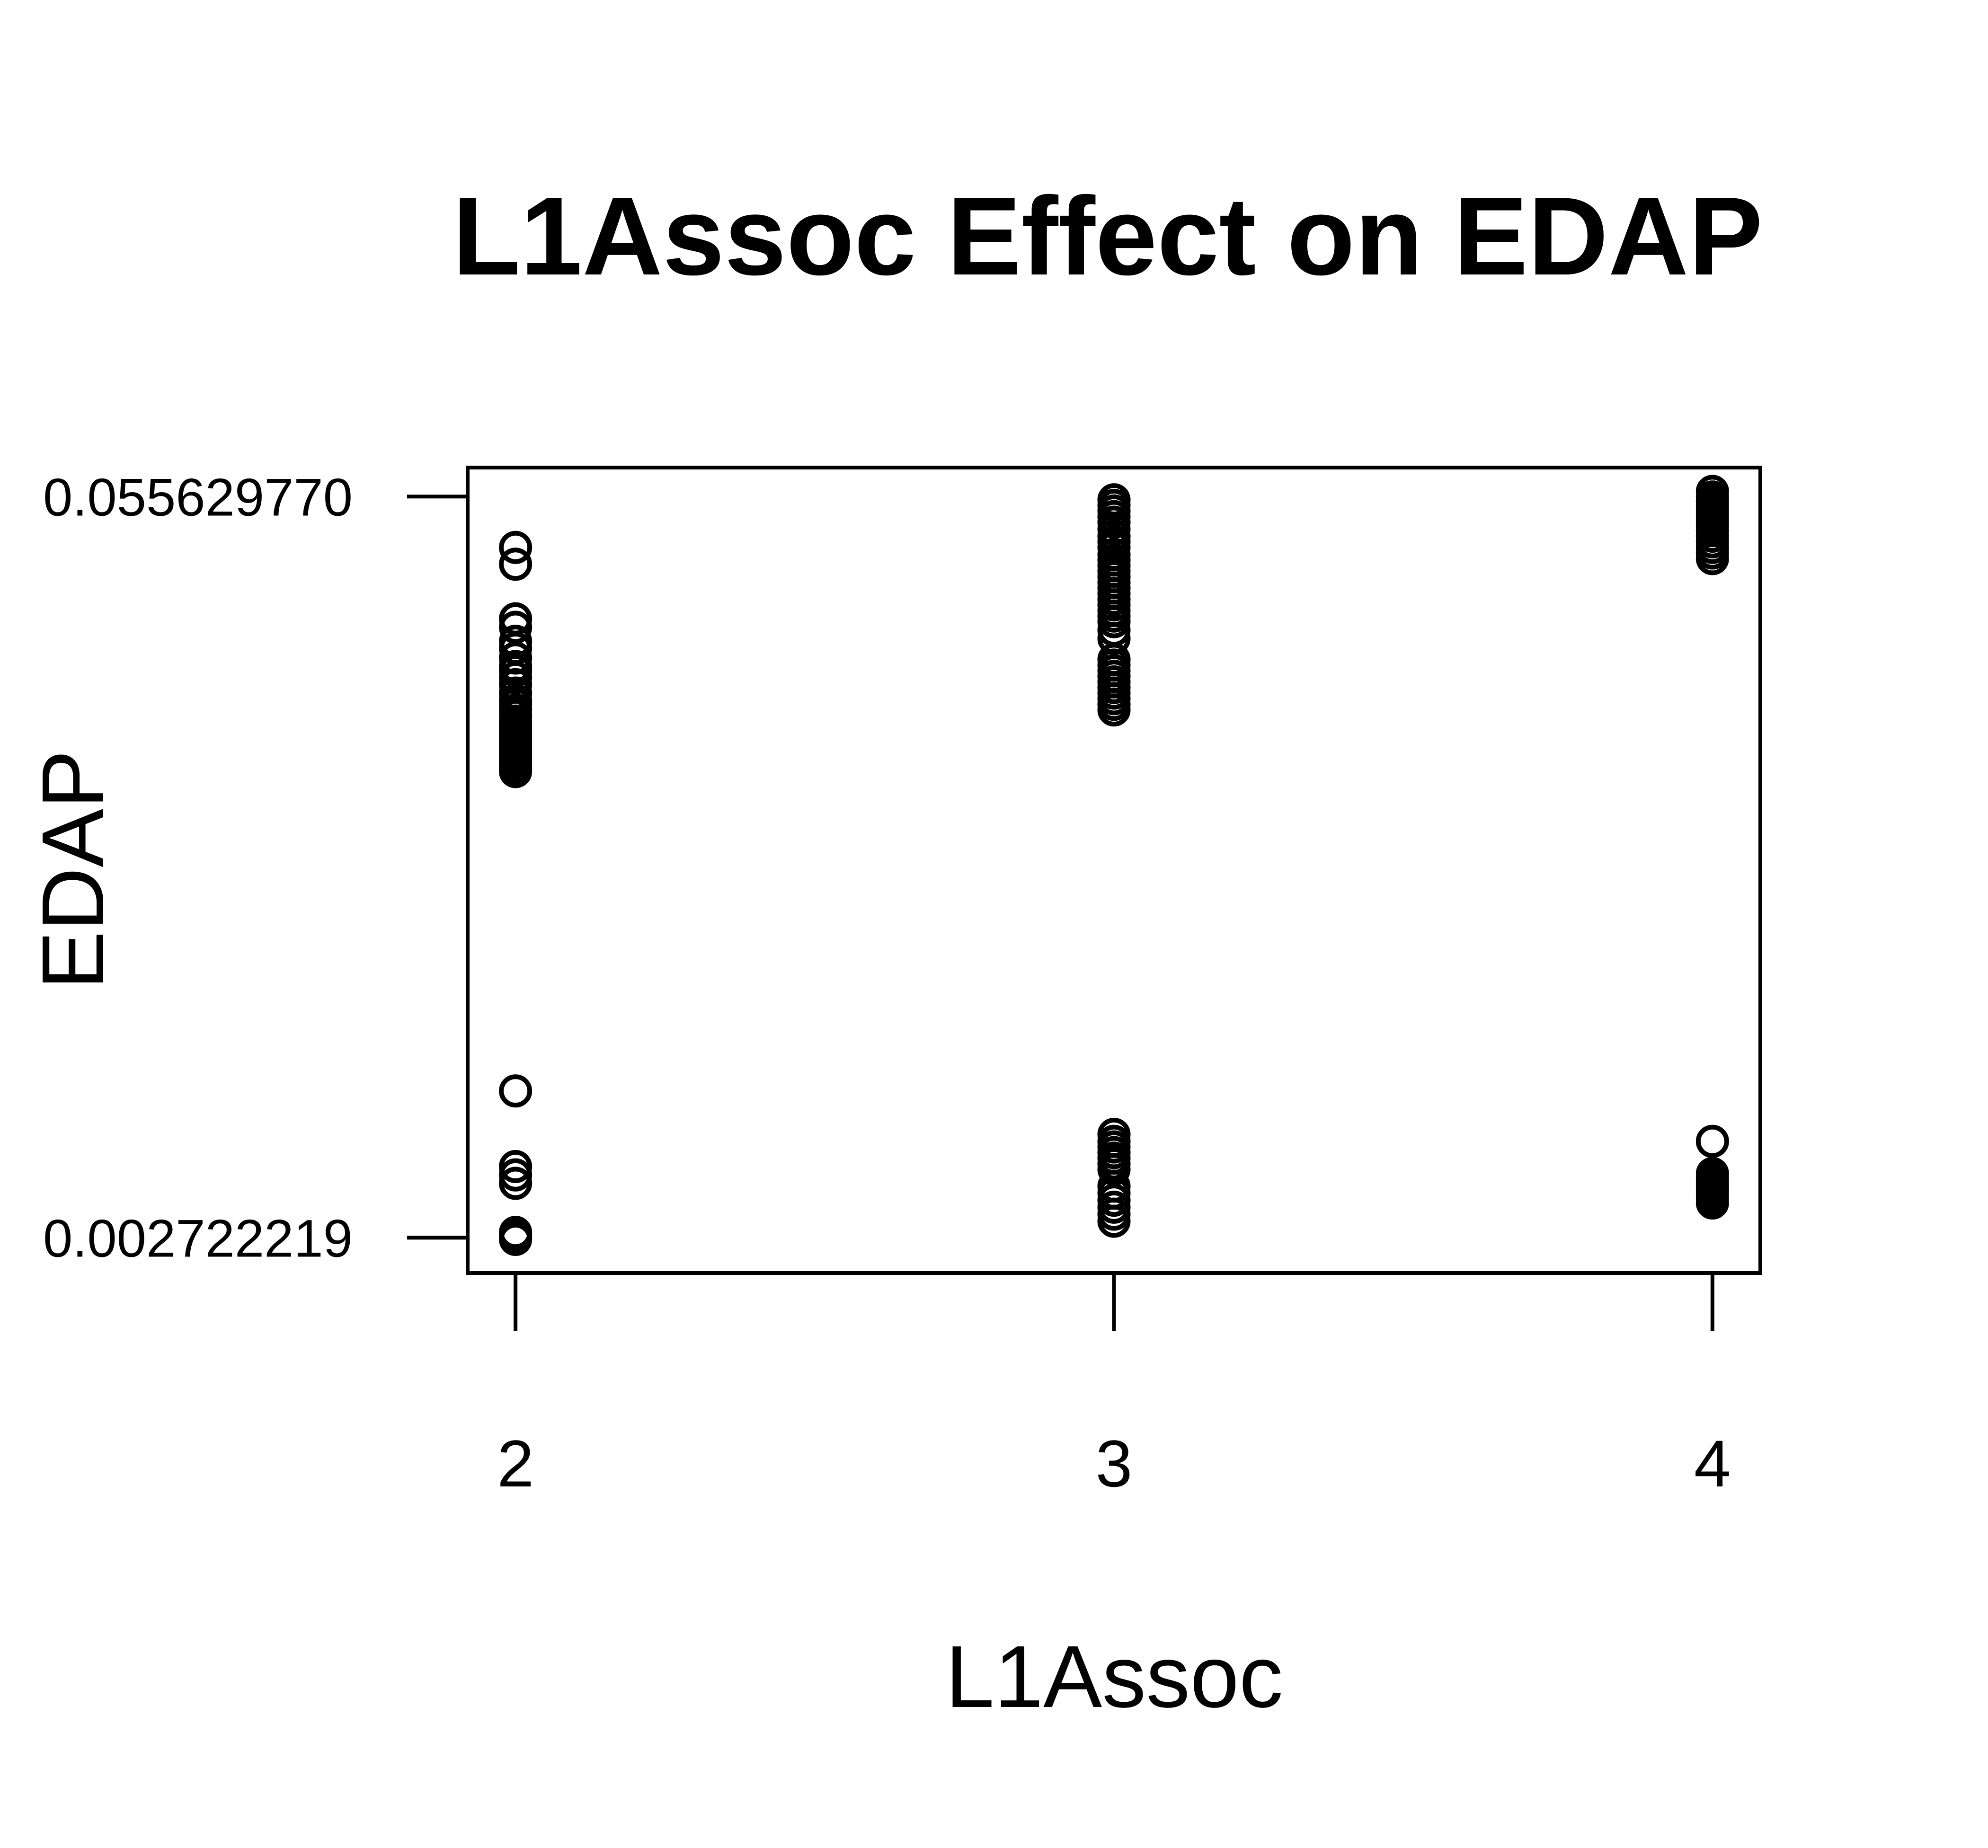 The width and height of the screenshot is (1988, 1848). Describe the element at coordinates (255, 868) in the screenshot. I see `y-axis: 0.002722219 0.055629770` at that location.